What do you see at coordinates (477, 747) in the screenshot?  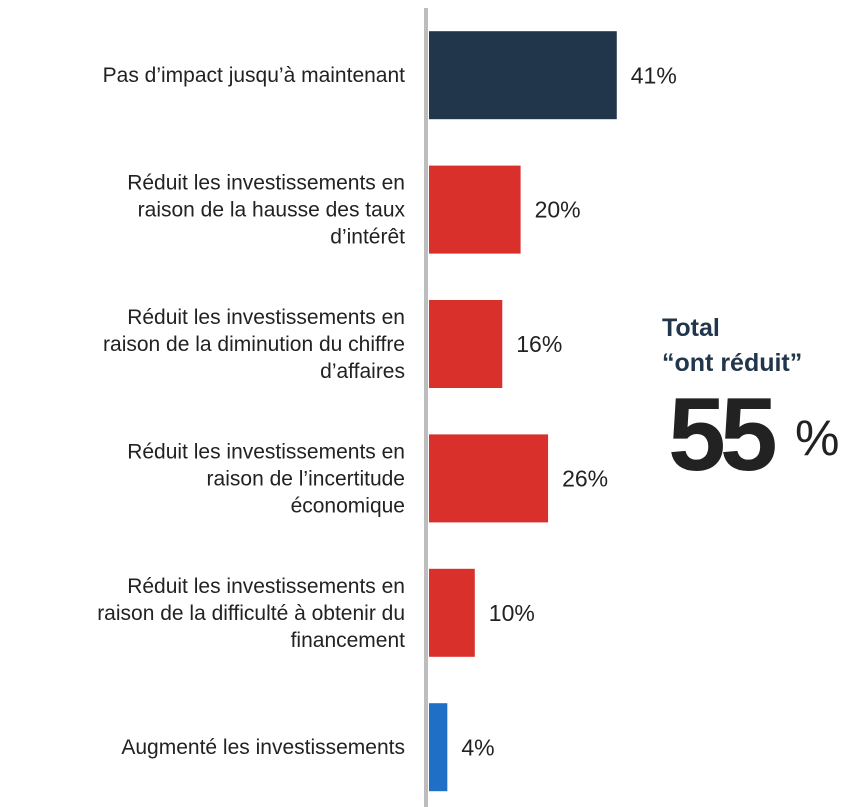 I see `value-label: 4%` at bounding box center [477, 747].